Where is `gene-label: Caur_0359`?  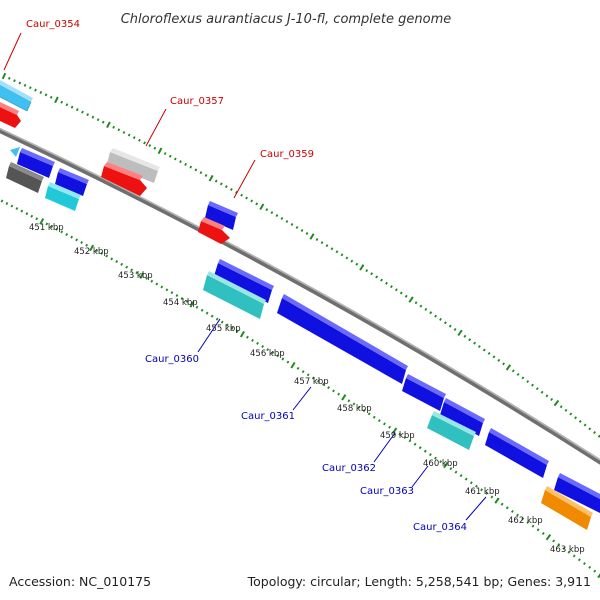
gene-label: Caur_0359 is located at coordinates (287, 154).